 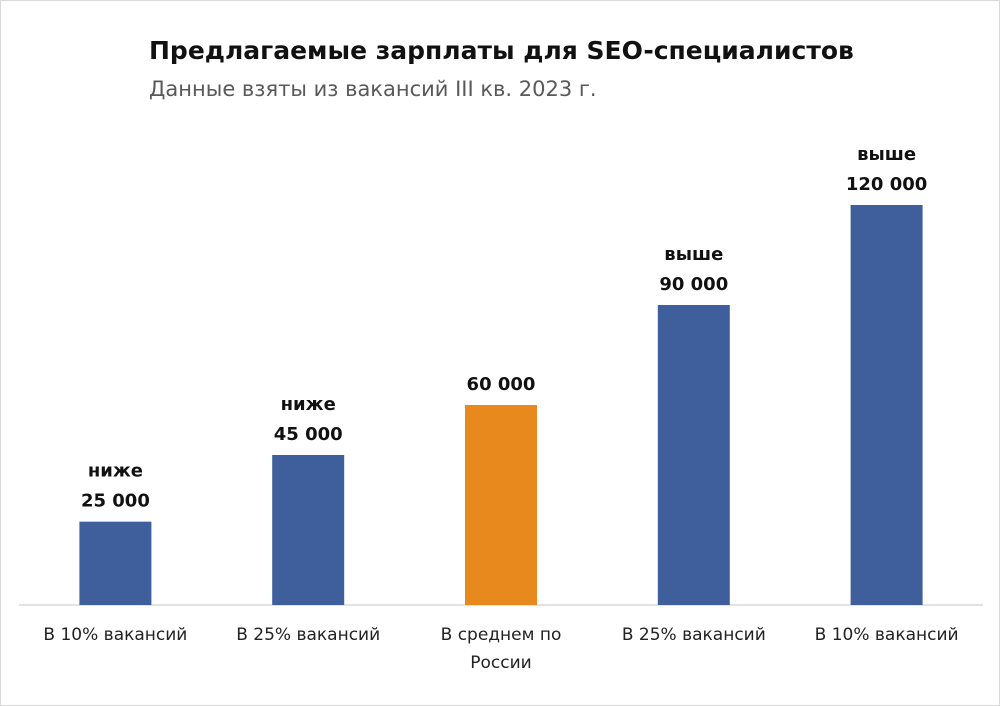 I want to click on data-label: 120 000, so click(x=886, y=184).